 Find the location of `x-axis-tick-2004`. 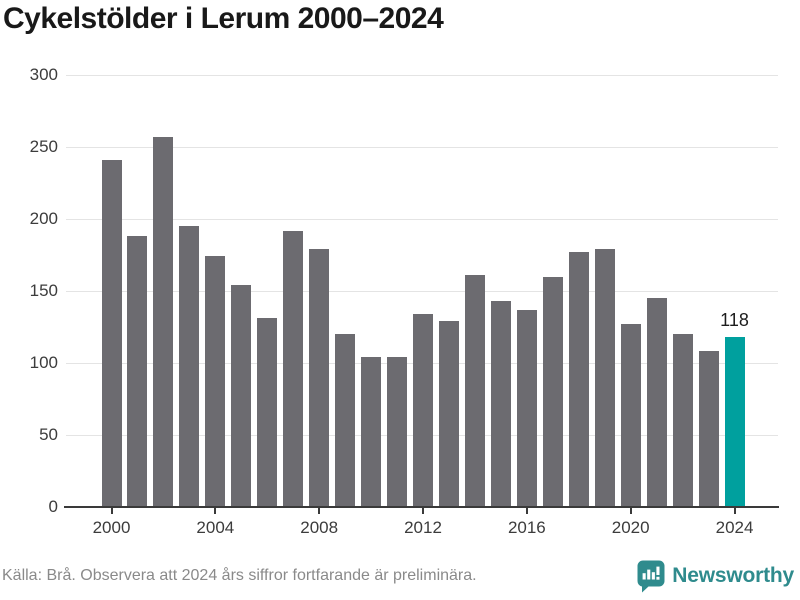

x-axis-tick-2004 is located at coordinates (215, 511).